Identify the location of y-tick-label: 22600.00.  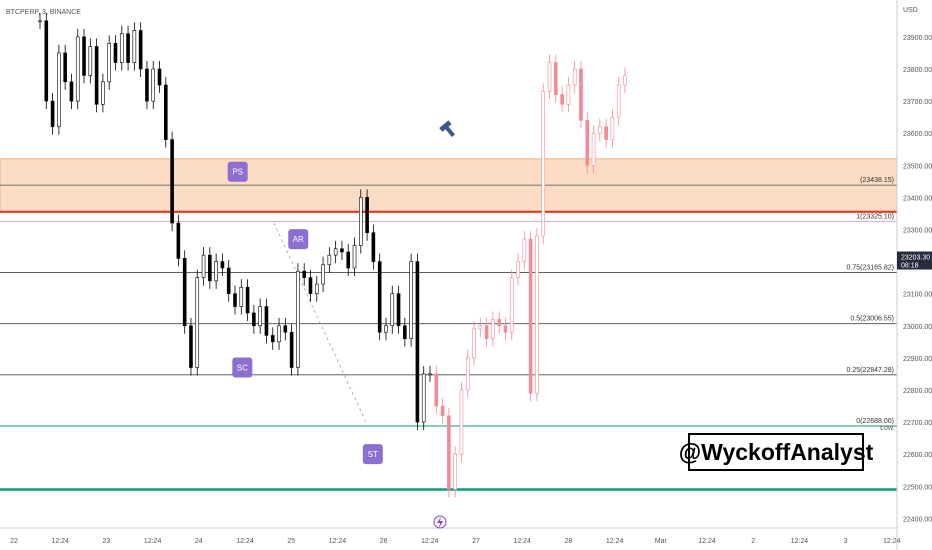
(917, 455).